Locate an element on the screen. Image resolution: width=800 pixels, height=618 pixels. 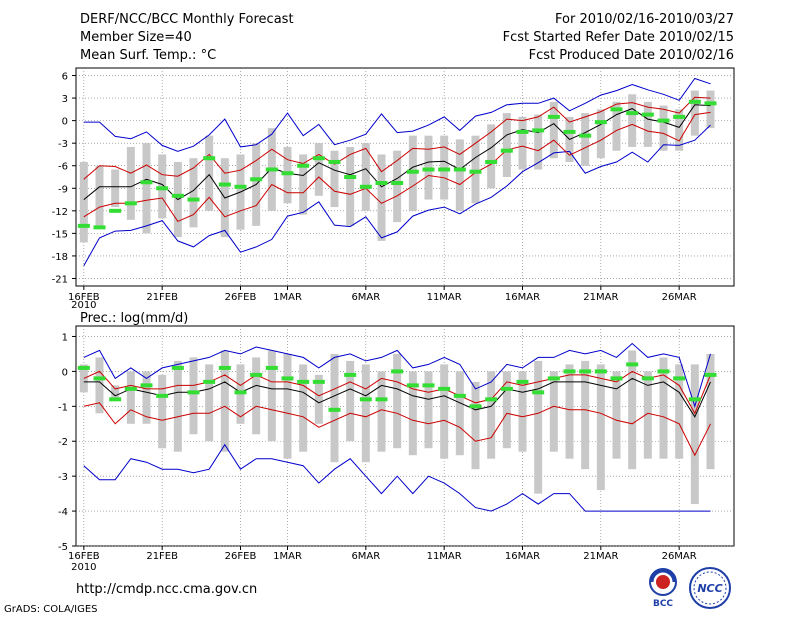
forecast-period: For 2010/02/16-2010/03/27 is located at coordinates (644, 19).